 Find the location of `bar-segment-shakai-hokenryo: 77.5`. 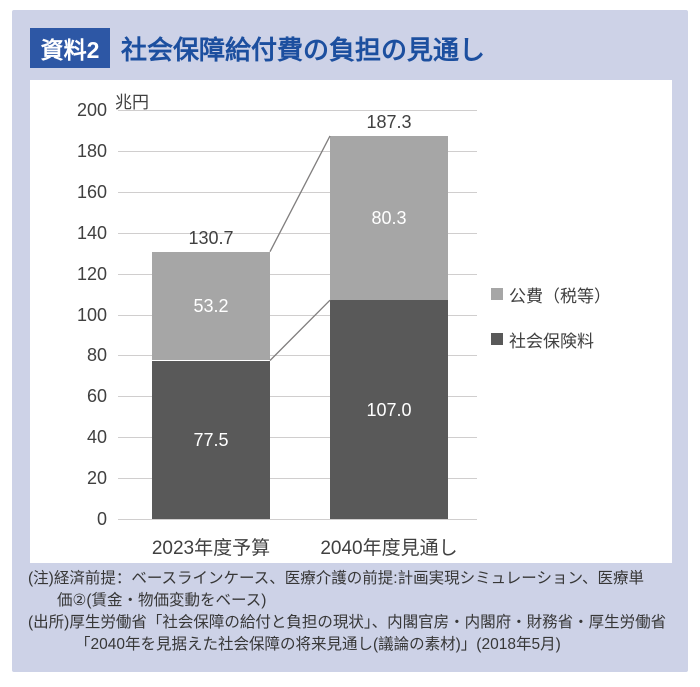

bar-segment-shakai-hokenryo: 77.5 is located at coordinates (211, 439).